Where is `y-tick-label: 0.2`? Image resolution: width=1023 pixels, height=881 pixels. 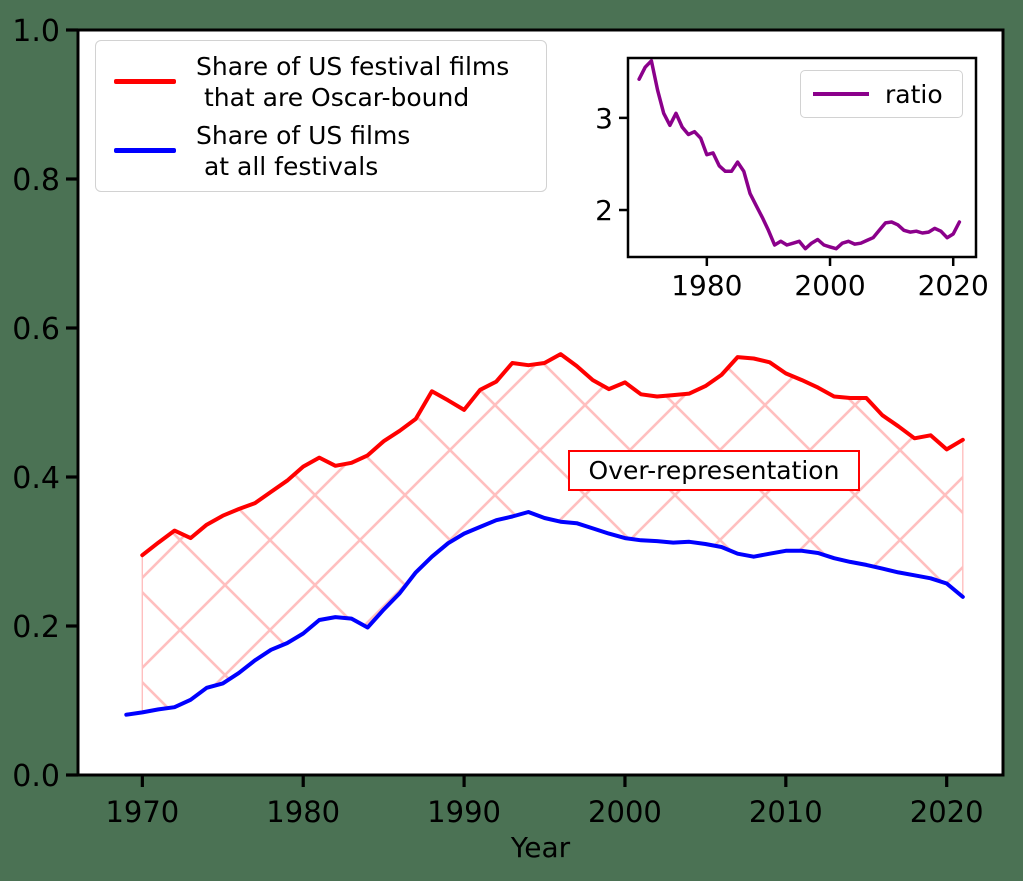
y-tick-label: 0.2 is located at coordinates (36, 627).